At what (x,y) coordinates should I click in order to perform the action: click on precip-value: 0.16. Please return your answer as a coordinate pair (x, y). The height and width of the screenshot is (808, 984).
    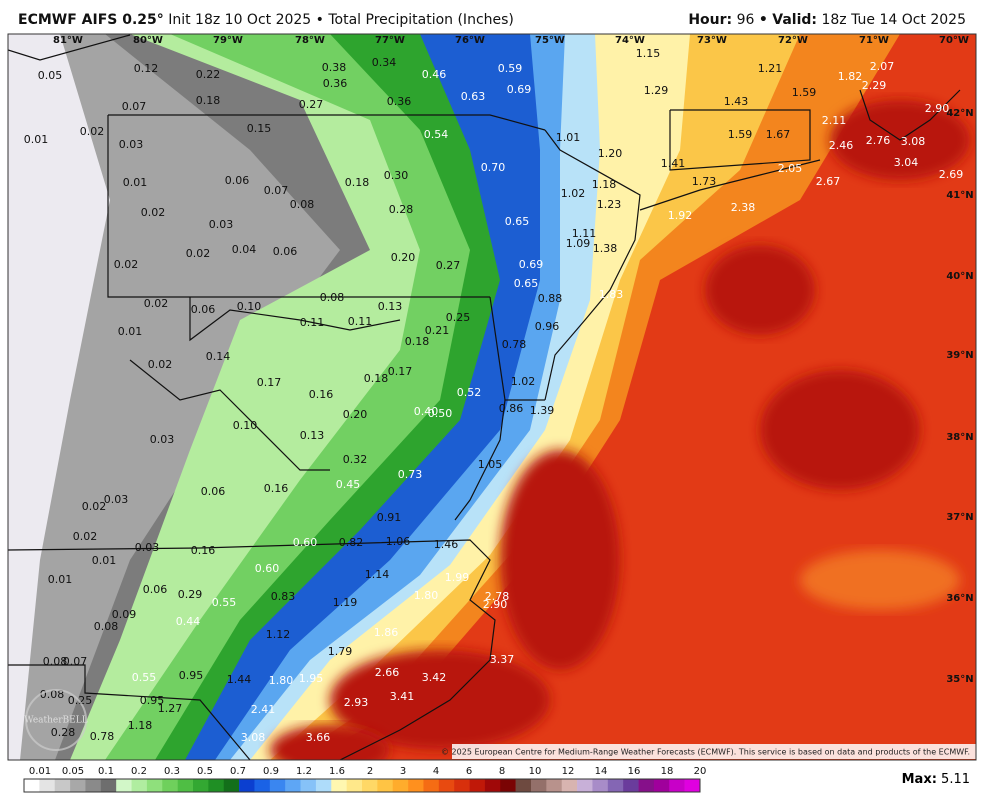
    Looking at the image, I should click on (321, 394).